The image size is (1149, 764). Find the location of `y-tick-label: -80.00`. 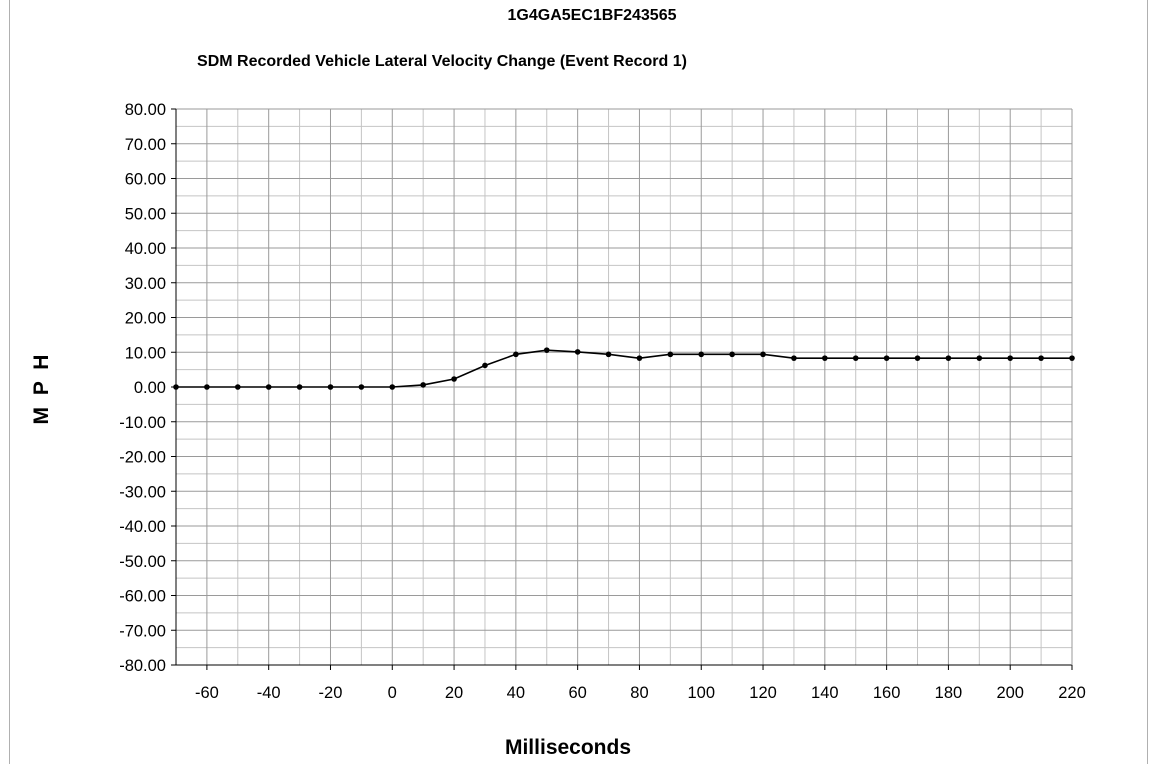

y-tick-label: -80.00 is located at coordinates (142, 666).